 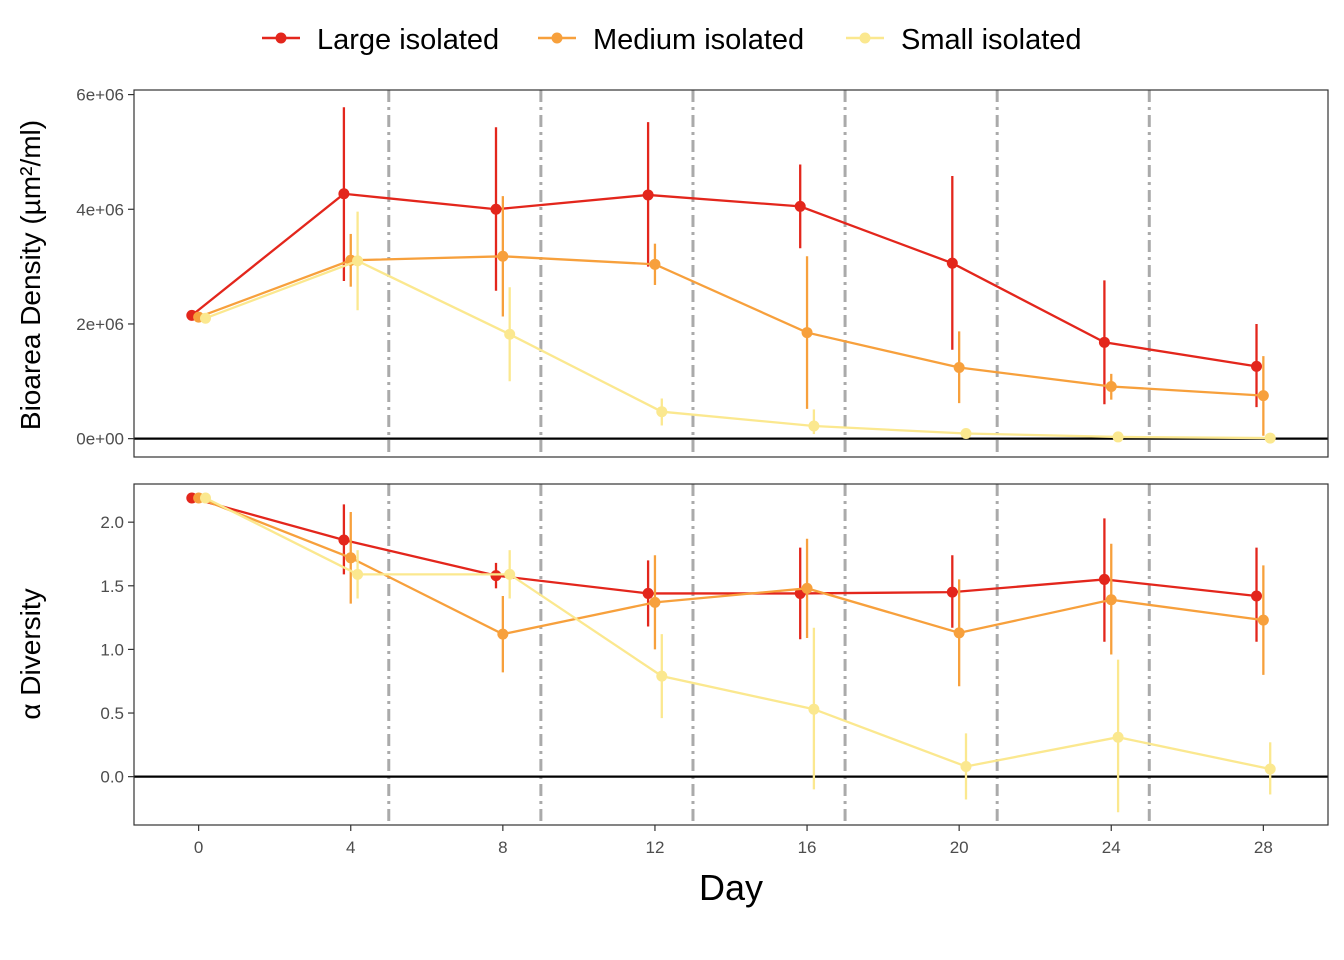 I want to click on y-tick-label-1: 2e+06, so click(x=100, y=324).